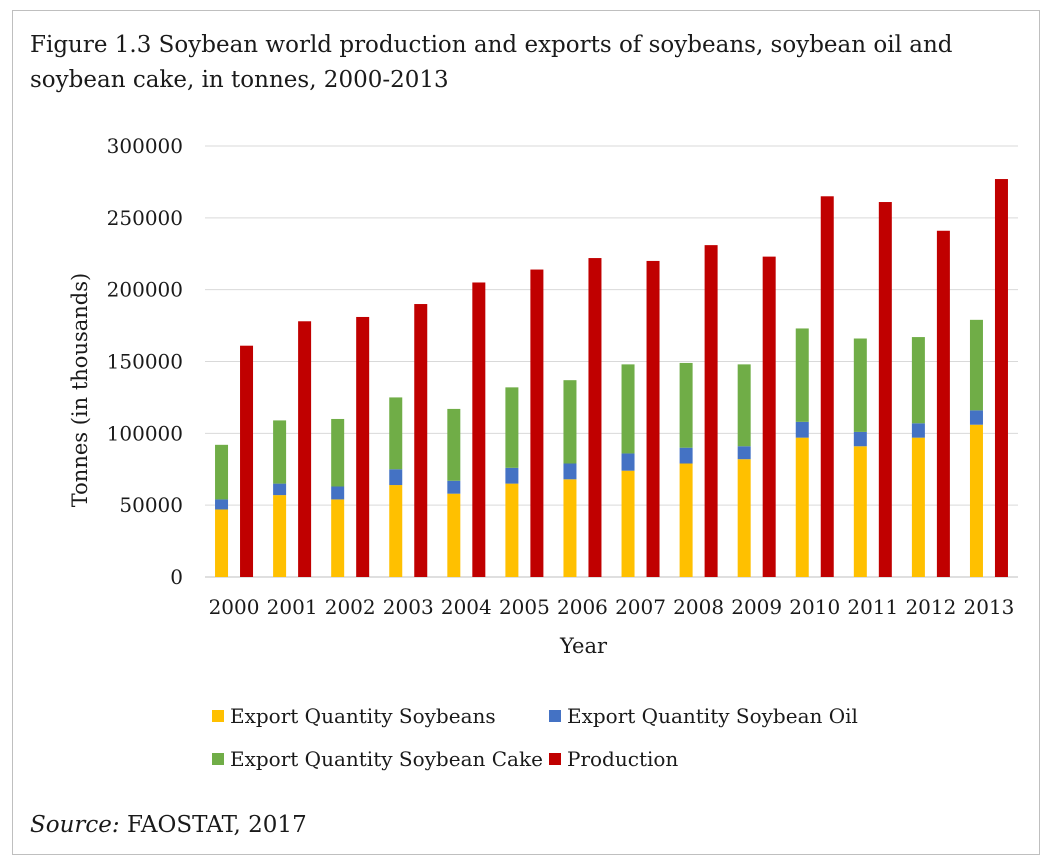 Image resolution: width=1054 pixels, height=867 pixels. What do you see at coordinates (711, 411) in the screenshot?
I see `bar-production-2008` at bounding box center [711, 411].